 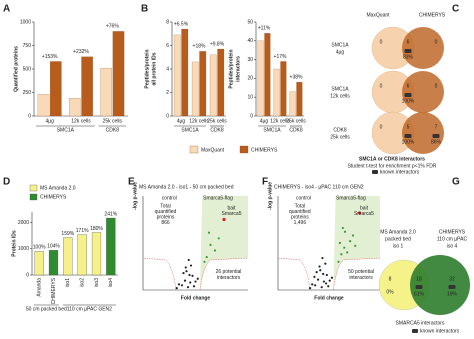 I want to click on group-label: 50 cm packed bed, so click(x=46, y=309).